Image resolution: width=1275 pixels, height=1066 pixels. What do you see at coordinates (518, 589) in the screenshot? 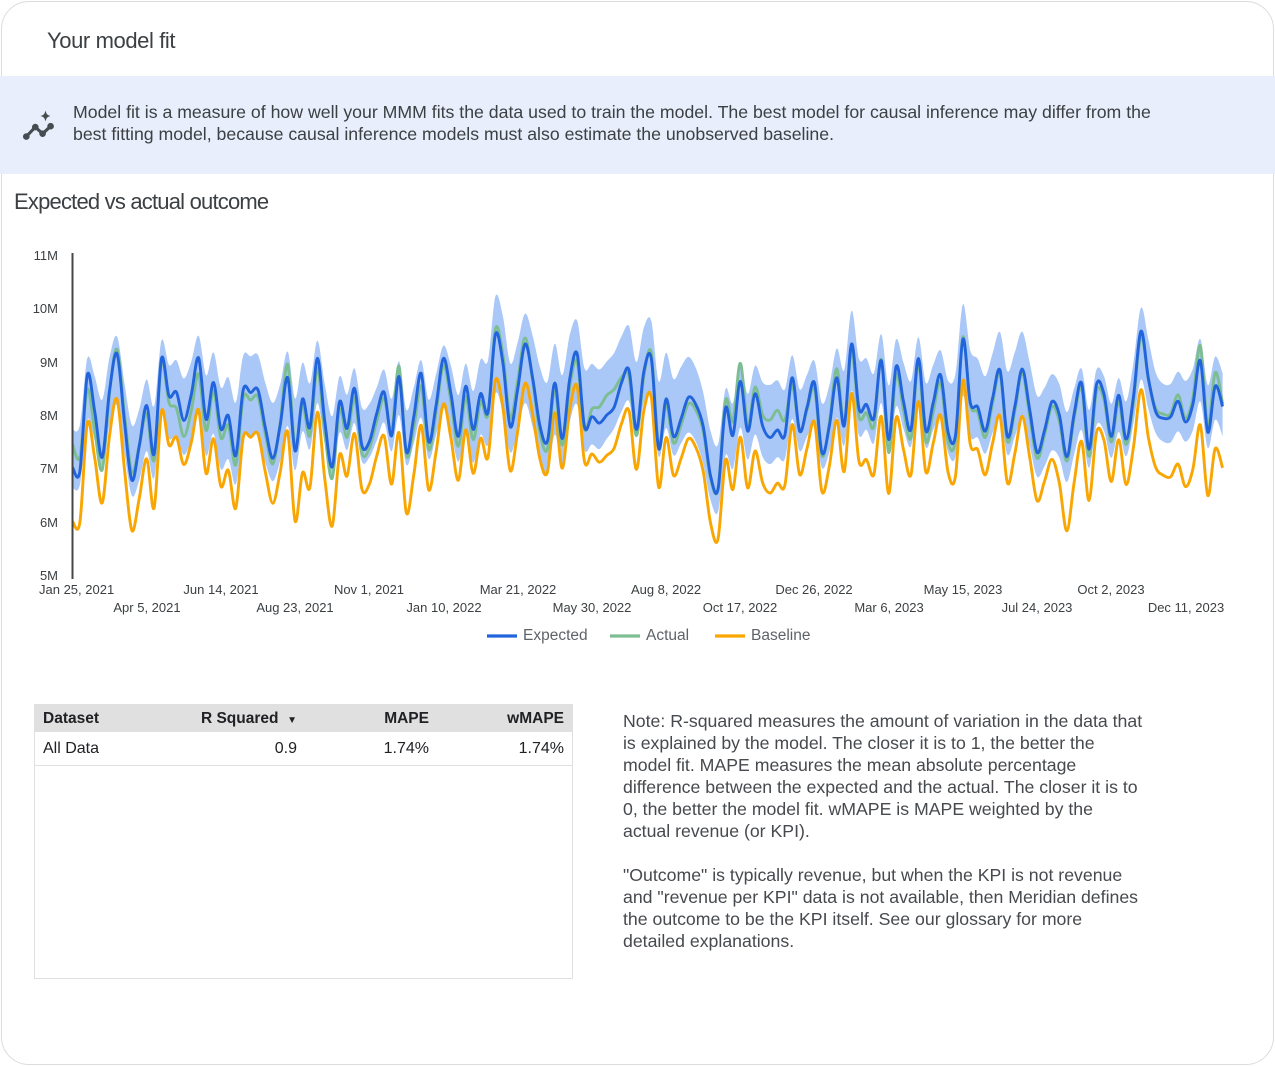
I see `svg-text: Mar 21, 2022` at bounding box center [518, 589].